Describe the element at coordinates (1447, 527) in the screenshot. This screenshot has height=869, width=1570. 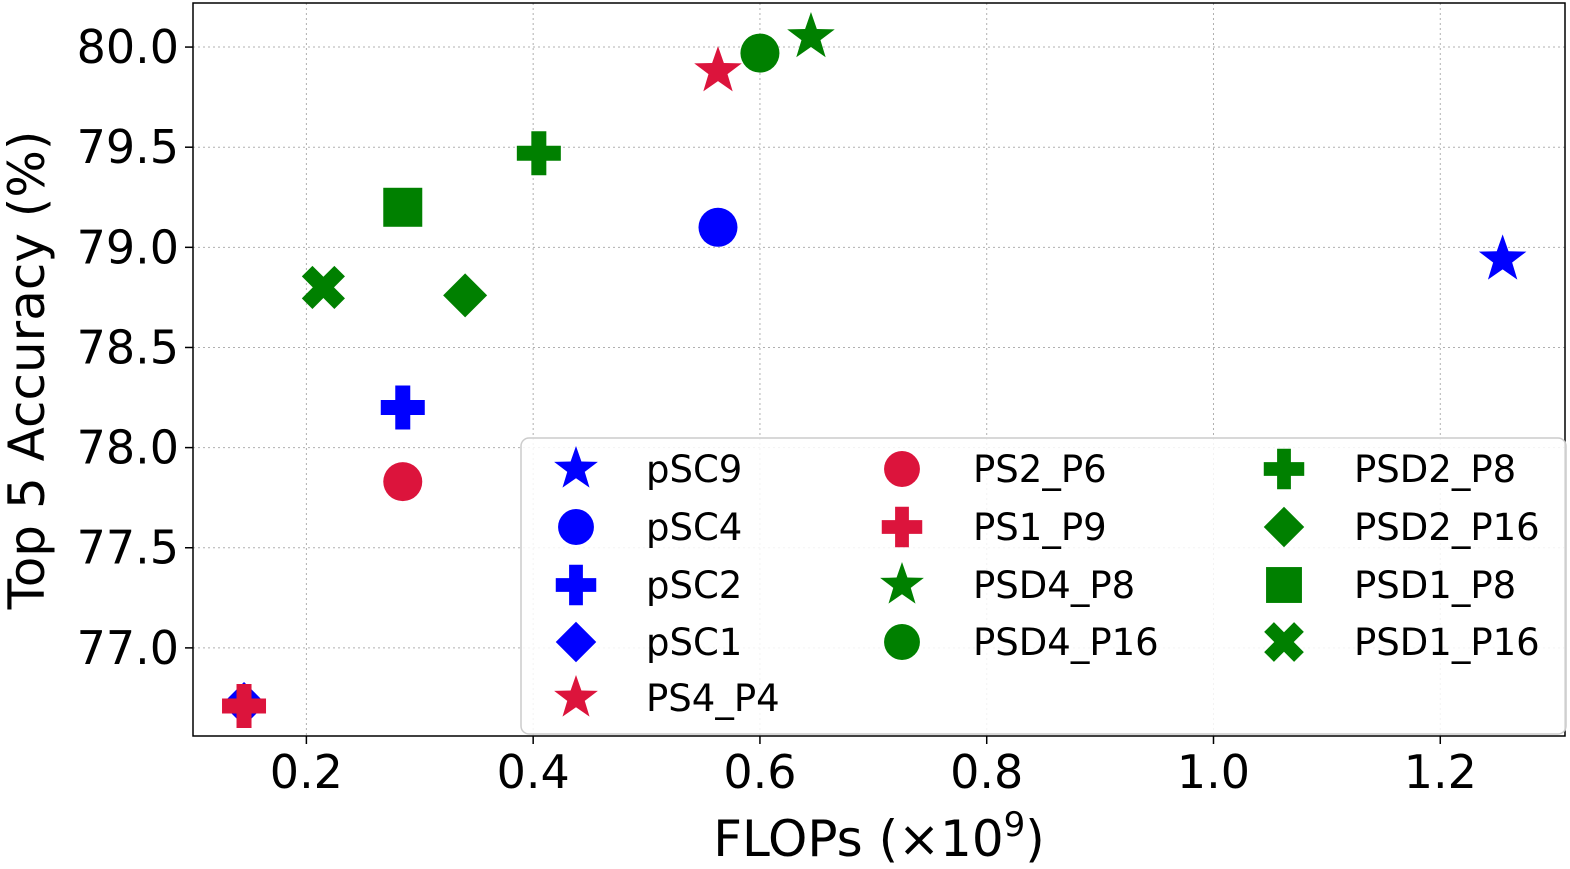
I see `legend-label-psd2-p16: PSD2_P16` at that location.